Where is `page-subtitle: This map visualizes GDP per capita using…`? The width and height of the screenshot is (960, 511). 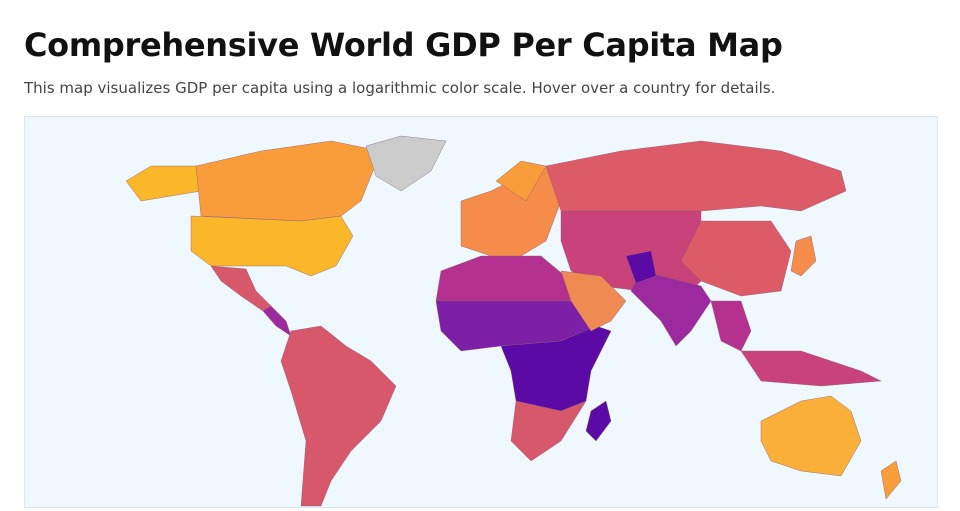 page-subtitle: This map visualizes GDP per capita using… is located at coordinates (400, 88).